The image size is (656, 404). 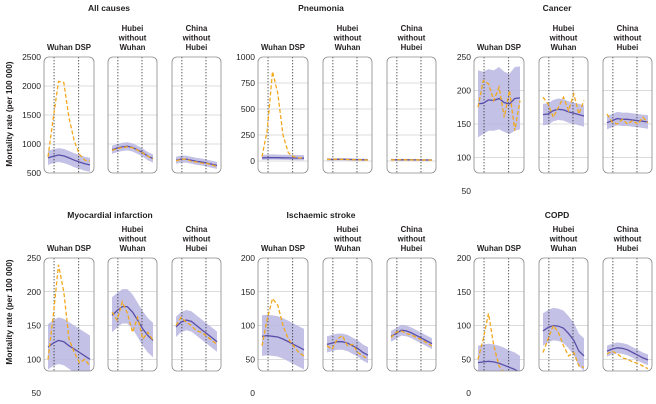 What do you see at coordinates (31, 115) in the screenshot?
I see `y-axis-ticks-all-causes: 500 1000 1500 2000 2500` at bounding box center [31, 115].